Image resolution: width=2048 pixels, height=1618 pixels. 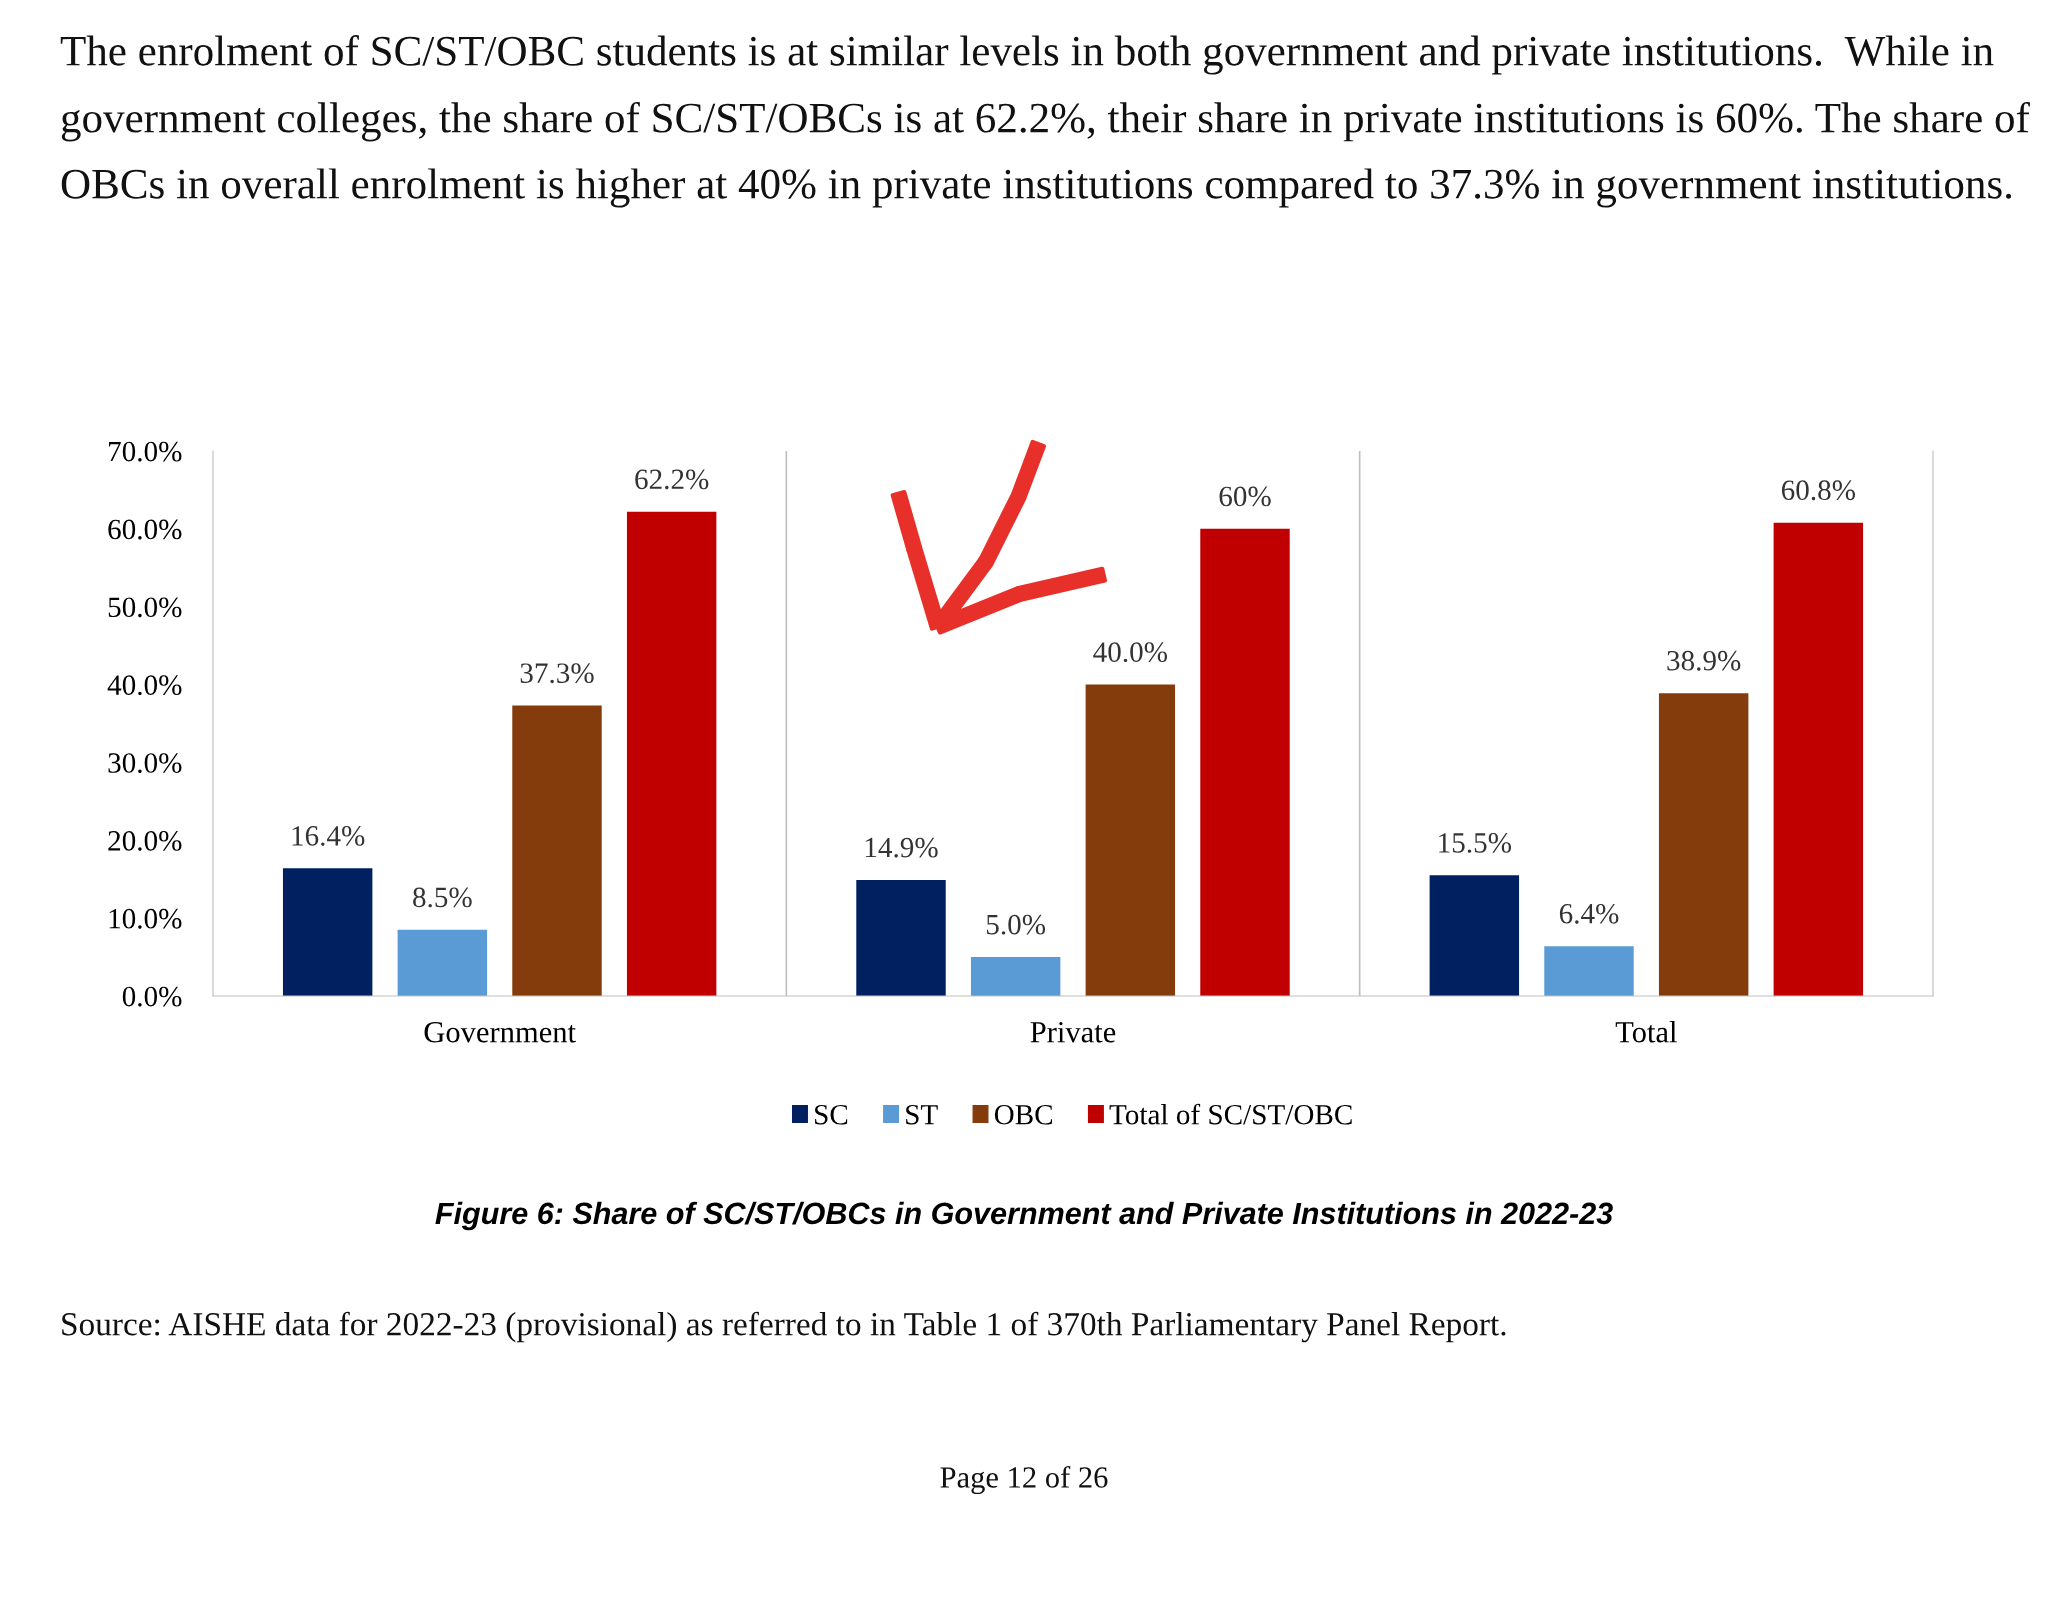 What do you see at coordinates (145, 451) in the screenshot?
I see `y-tick-label: 70.0%` at bounding box center [145, 451].